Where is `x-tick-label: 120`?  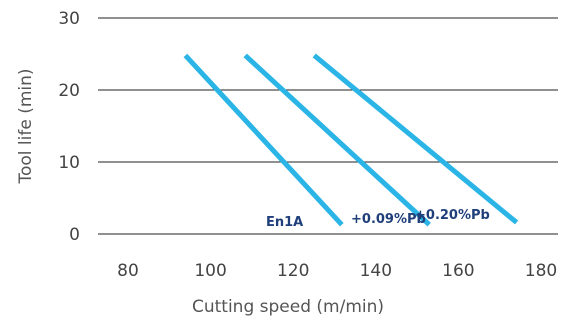 x-tick-label: 120 is located at coordinates (293, 271).